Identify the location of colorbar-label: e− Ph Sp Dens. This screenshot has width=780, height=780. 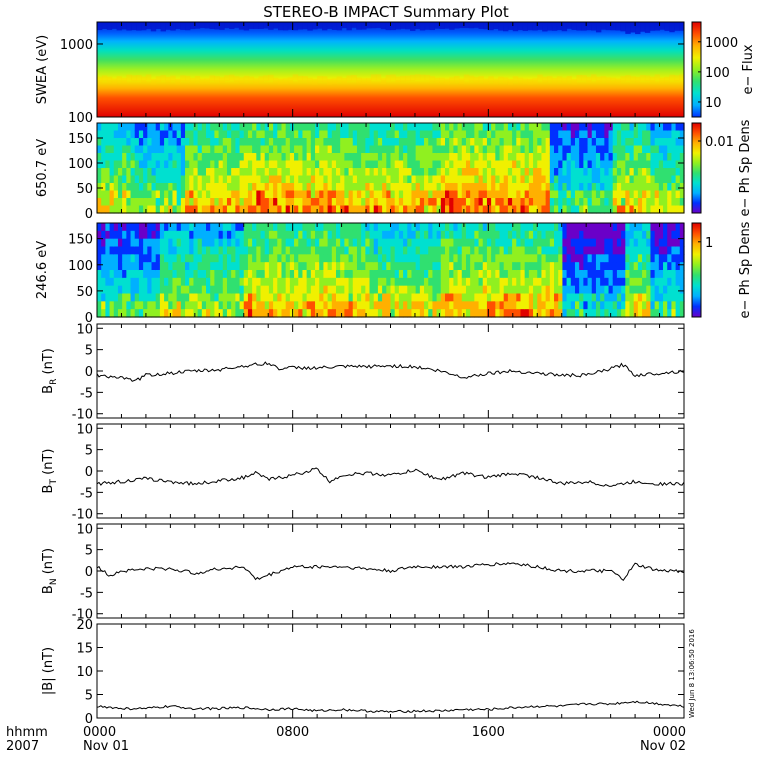
(745, 167).